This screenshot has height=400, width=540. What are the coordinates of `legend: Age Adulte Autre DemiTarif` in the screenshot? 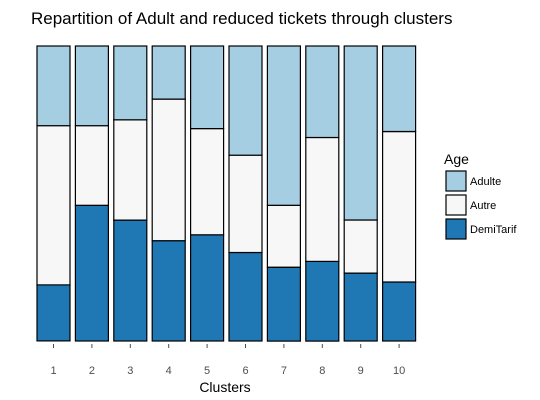 It's located at (480, 195).